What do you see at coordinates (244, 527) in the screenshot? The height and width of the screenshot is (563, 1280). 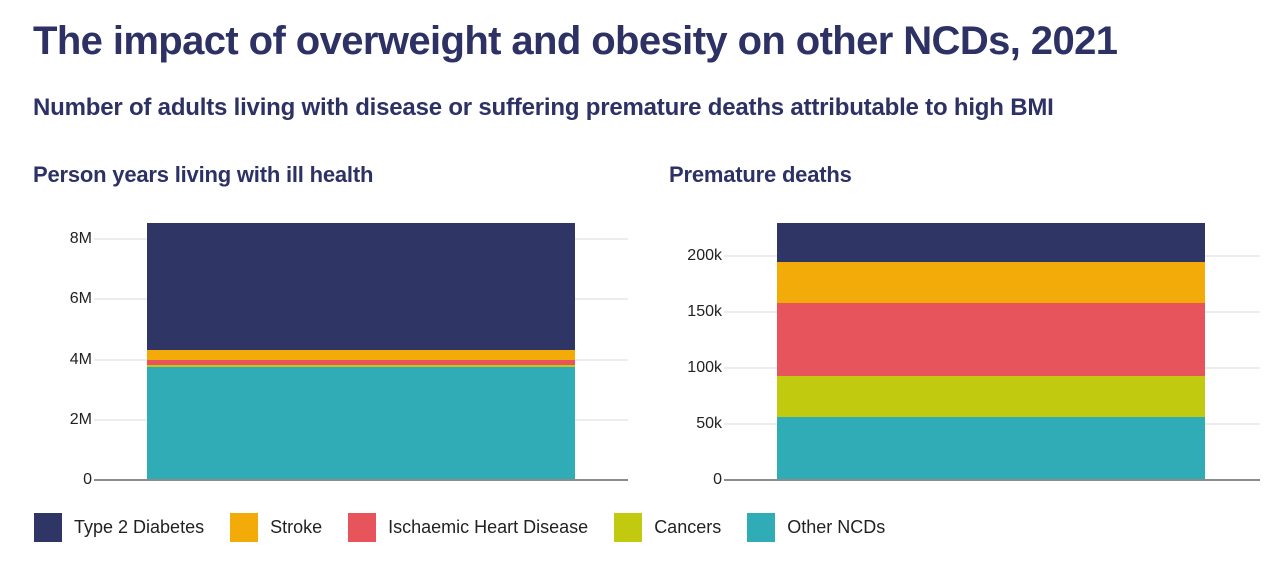 I see `legend-swatch-stroke` at bounding box center [244, 527].